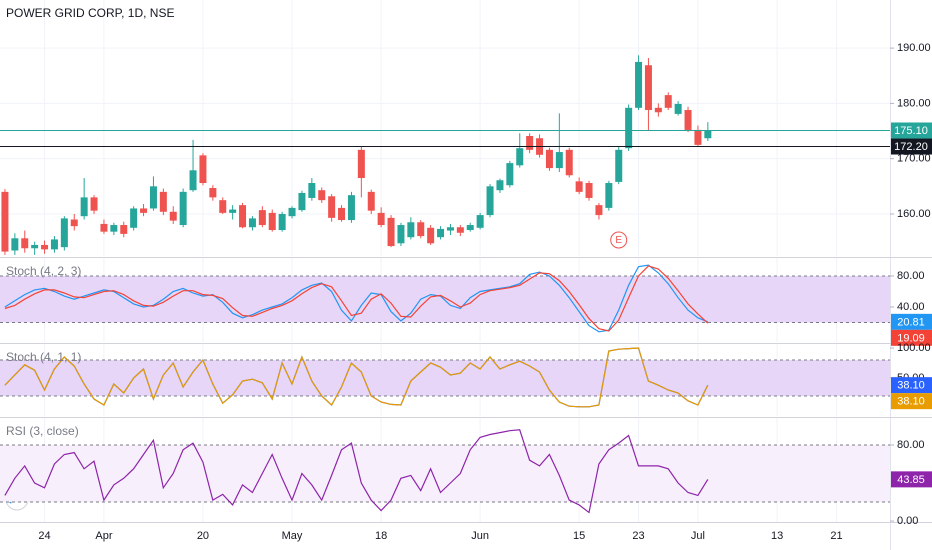 The width and height of the screenshot is (932, 550). Describe the element at coordinates (911, 307) in the screenshot. I see `y-tick-label: 40.00` at that location.